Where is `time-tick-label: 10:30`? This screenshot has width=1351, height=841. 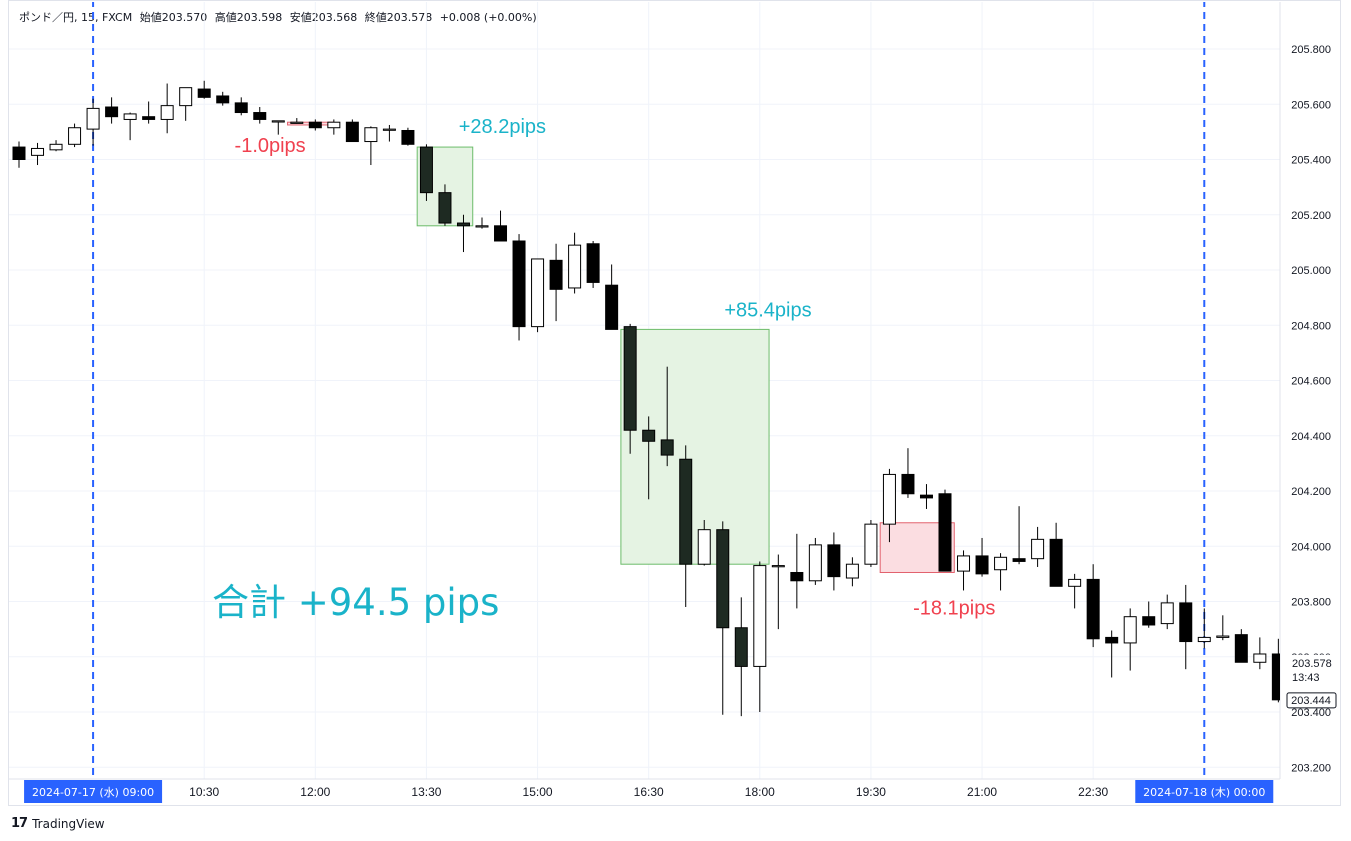 time-tick-label: 10:30 is located at coordinates (204, 792).